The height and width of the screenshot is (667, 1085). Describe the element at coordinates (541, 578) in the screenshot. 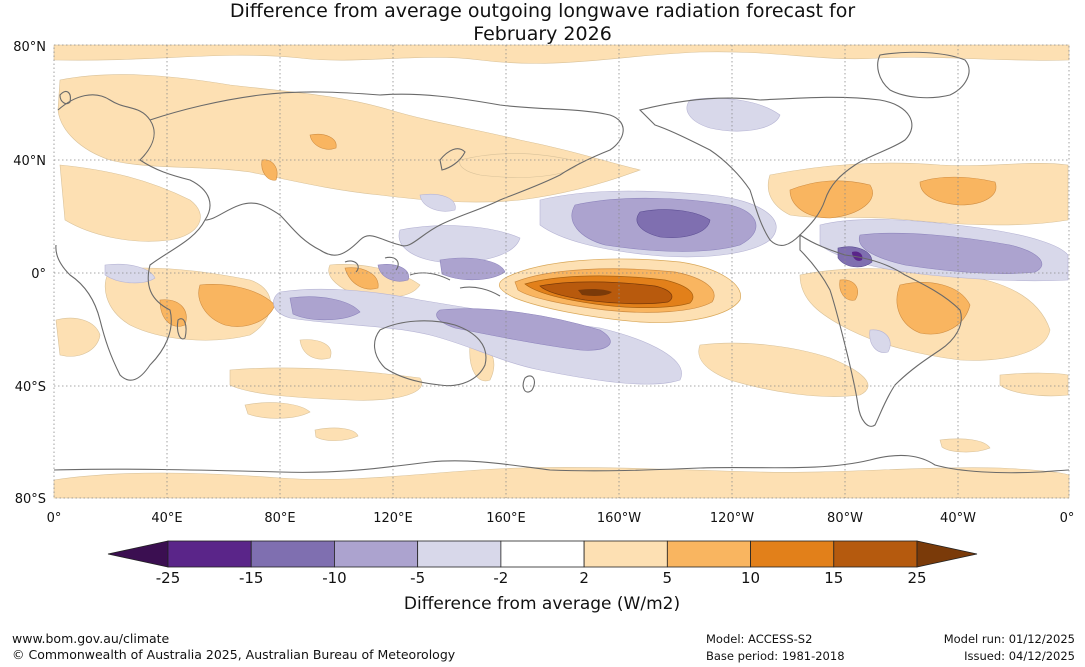

I see `colorbar-tick-labels: -25 -15 -10 -5 -2 2 5 10 15 25` at that location.